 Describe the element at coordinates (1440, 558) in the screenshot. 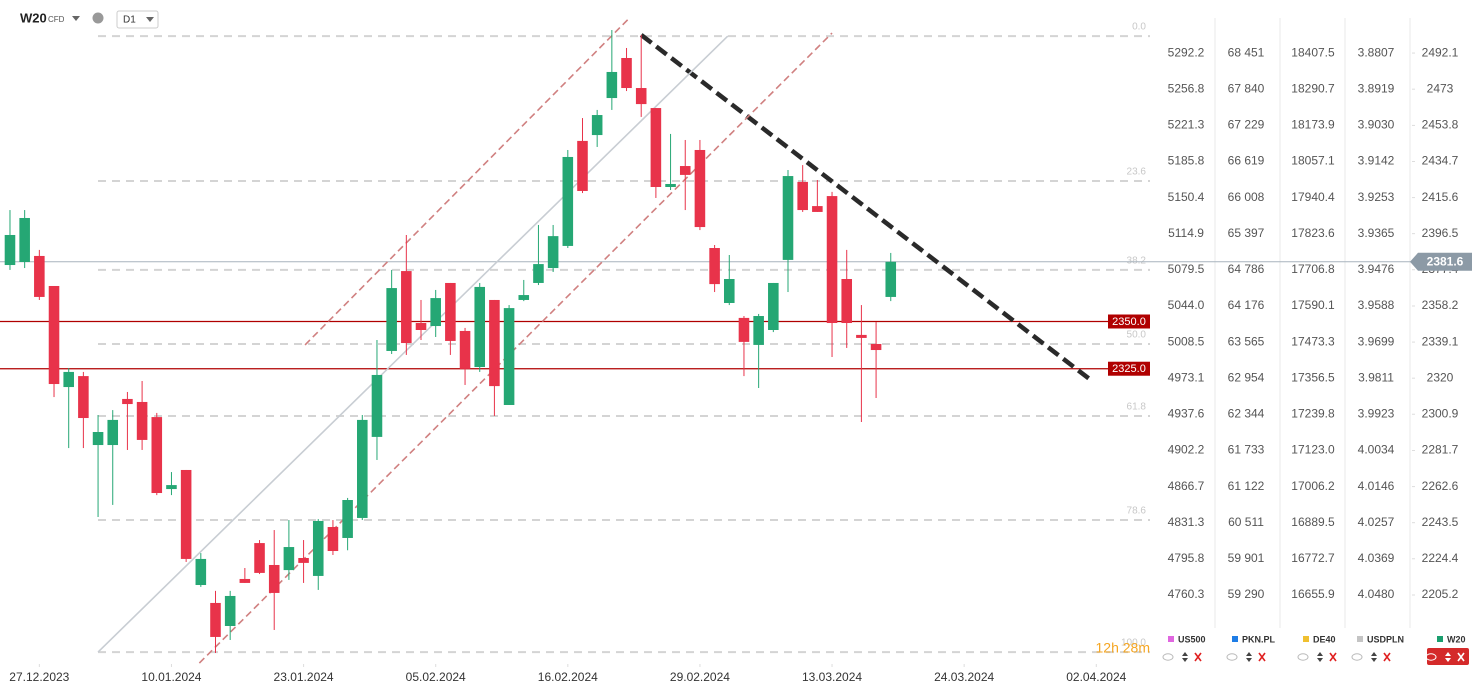

I see `y-tick-label: 2224.4` at that location.